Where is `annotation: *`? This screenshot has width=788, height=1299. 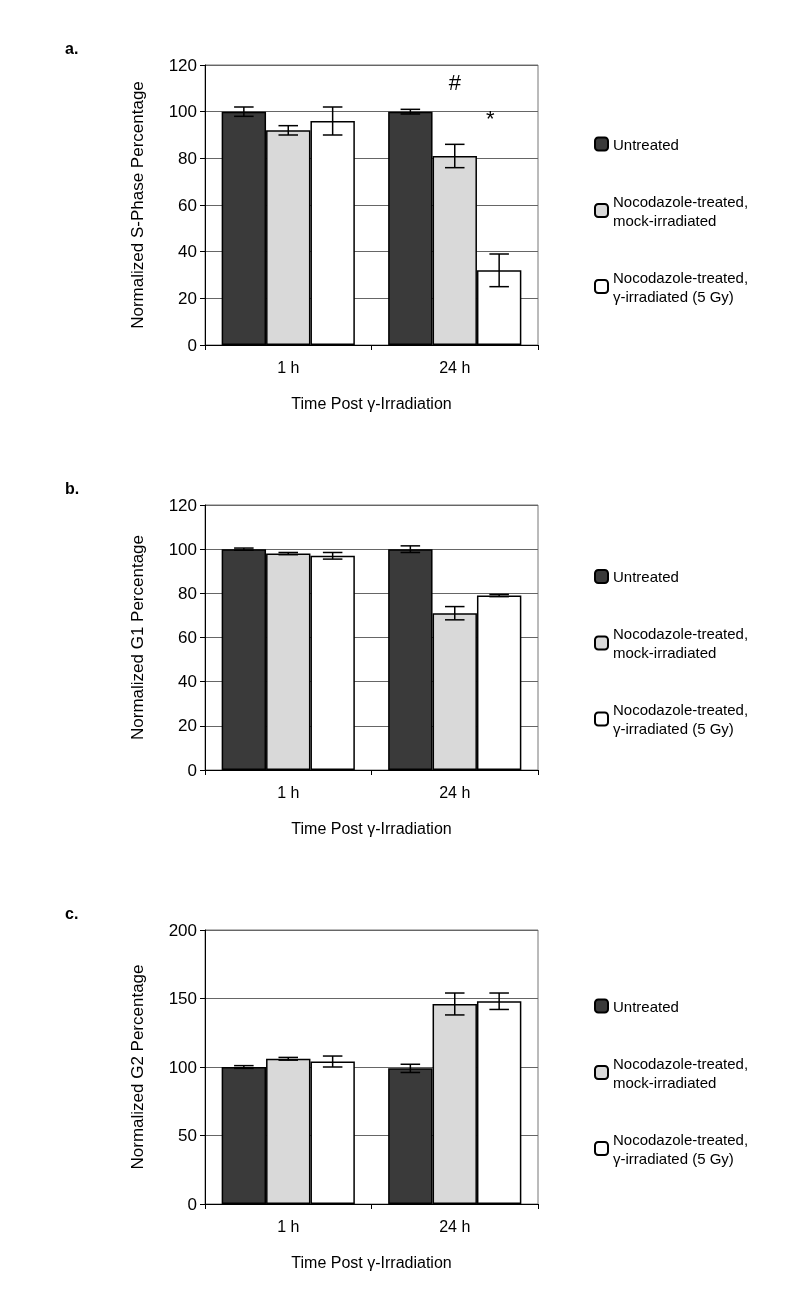 annotation: * is located at coordinates (490, 118).